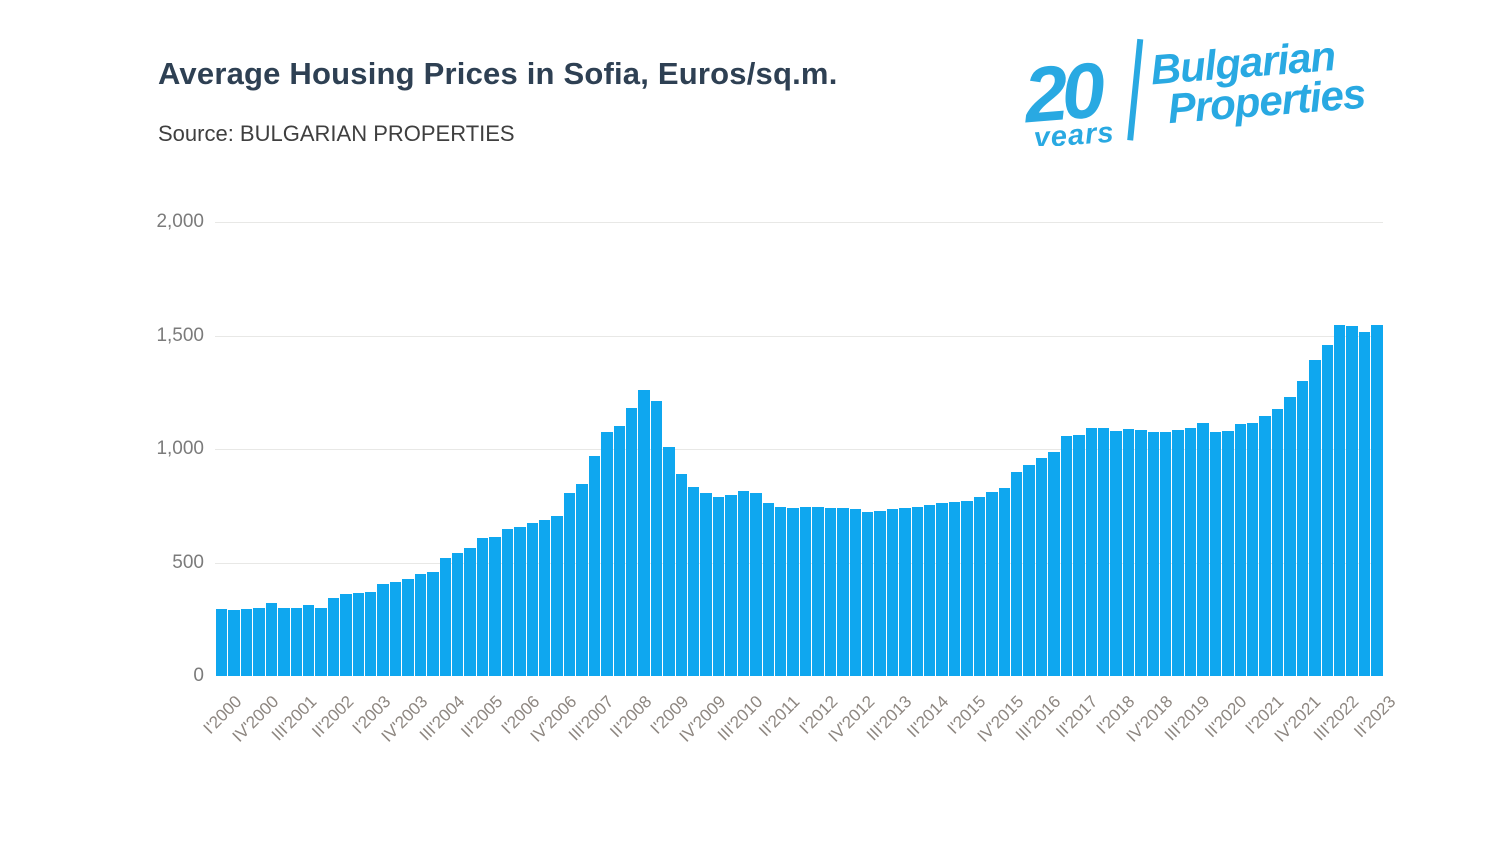 Image resolution: width=1500 pixels, height=844 pixels. I want to click on bar-IV'2013, so click(905, 592).